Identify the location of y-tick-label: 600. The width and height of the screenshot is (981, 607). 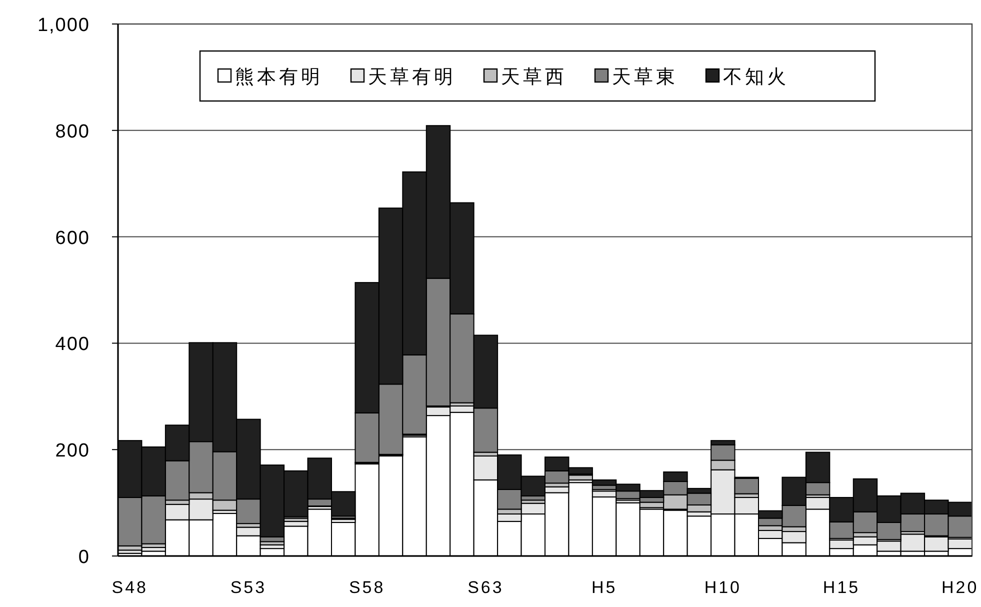
(72, 238).